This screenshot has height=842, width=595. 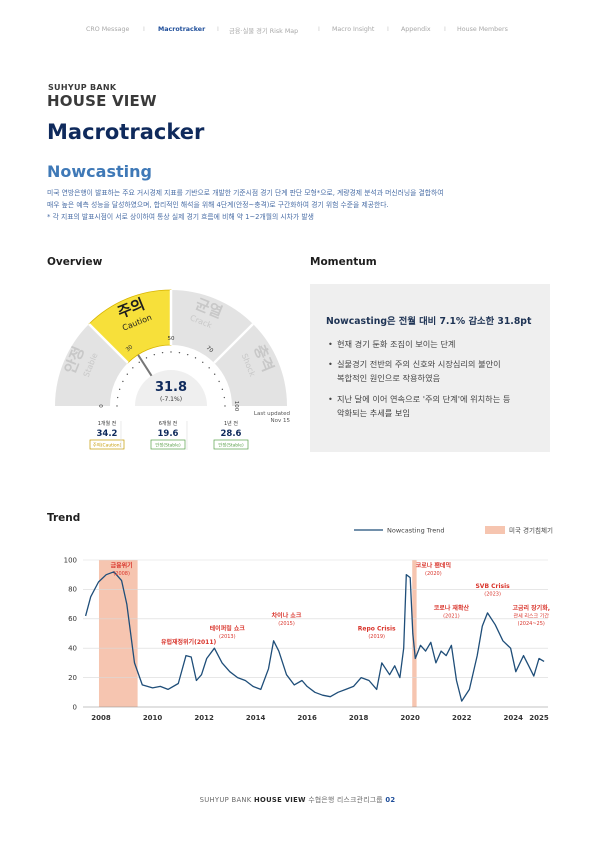 What do you see at coordinates (281, 421) in the screenshot?
I see `last-updated-date: Nov 15` at bounding box center [281, 421].